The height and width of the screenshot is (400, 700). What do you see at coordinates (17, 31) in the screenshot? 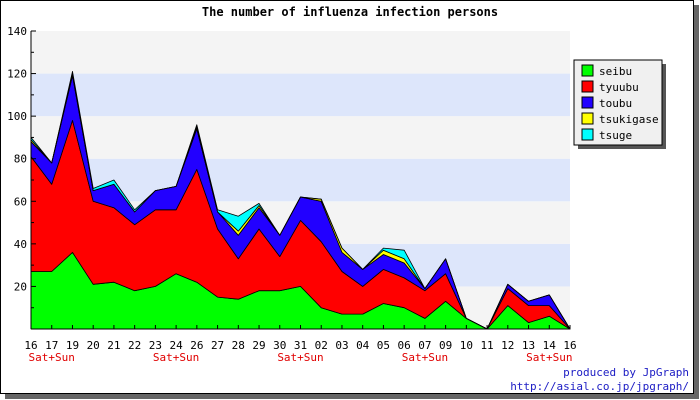
I see `y-tick-label: 140` at bounding box center [17, 31].